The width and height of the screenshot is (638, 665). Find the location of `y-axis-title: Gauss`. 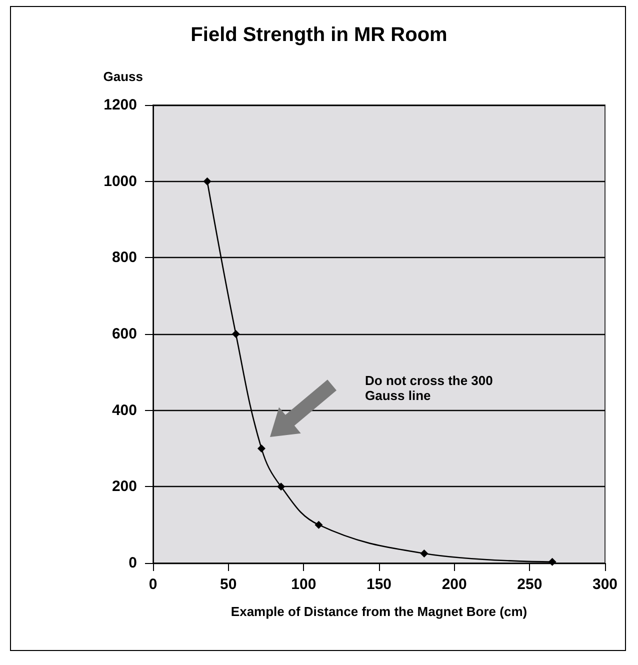

y-axis-title: Gauss is located at coordinates (123, 76).